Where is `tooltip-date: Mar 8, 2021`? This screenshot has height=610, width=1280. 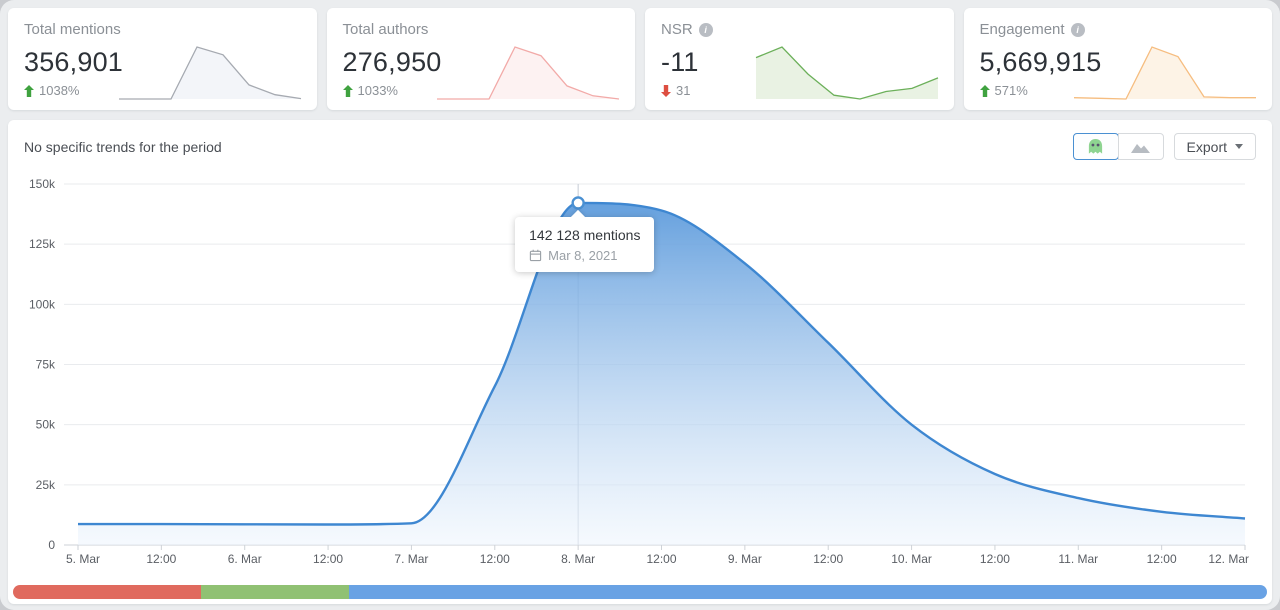
tooltip-date: Mar 8, 2021 is located at coordinates (584, 255).